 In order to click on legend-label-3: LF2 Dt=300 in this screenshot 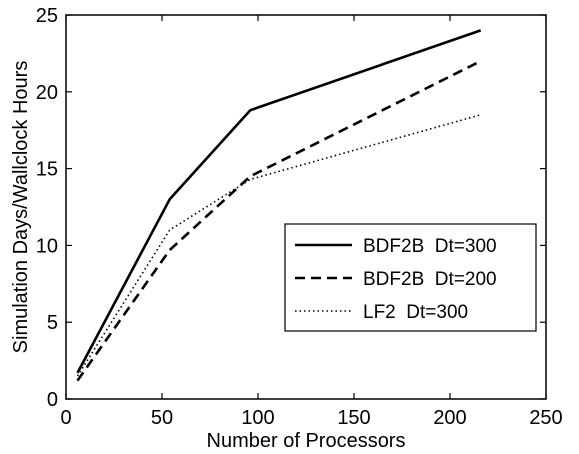, I will do `click(415, 312)`.